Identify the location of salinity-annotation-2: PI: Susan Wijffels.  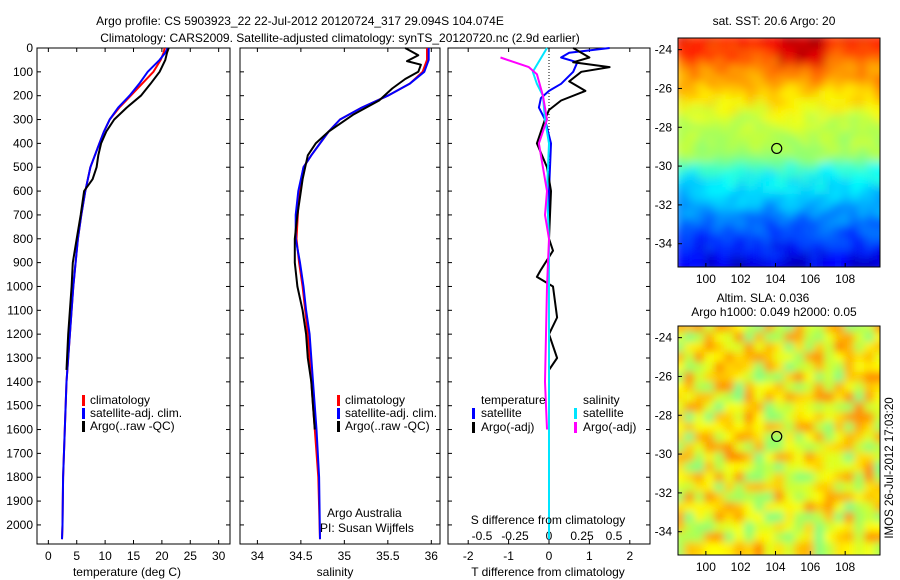
(367, 528).